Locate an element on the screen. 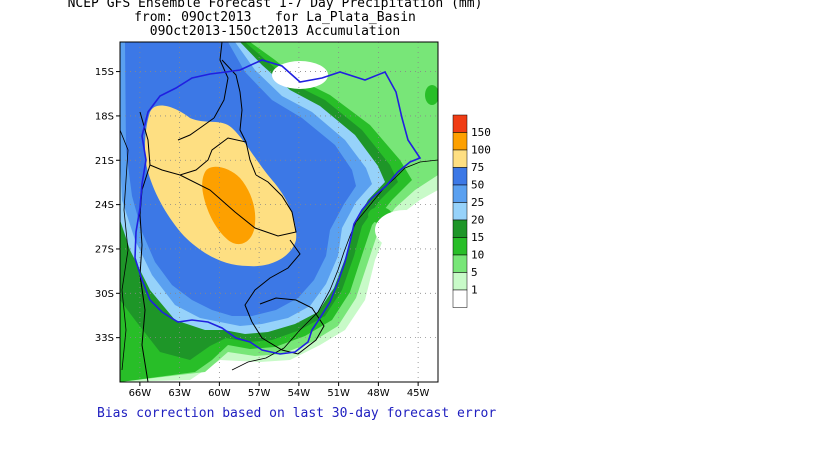 The width and height of the screenshot is (819, 460). lat-tick-label: 30S is located at coordinates (104, 294).